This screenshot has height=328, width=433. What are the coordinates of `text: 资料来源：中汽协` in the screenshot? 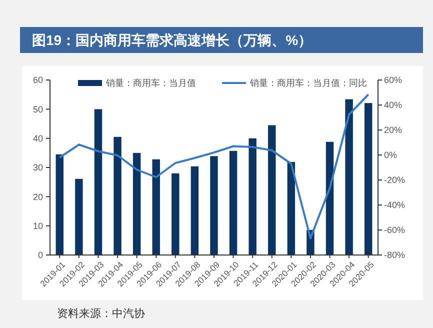 It's located at (101, 313).